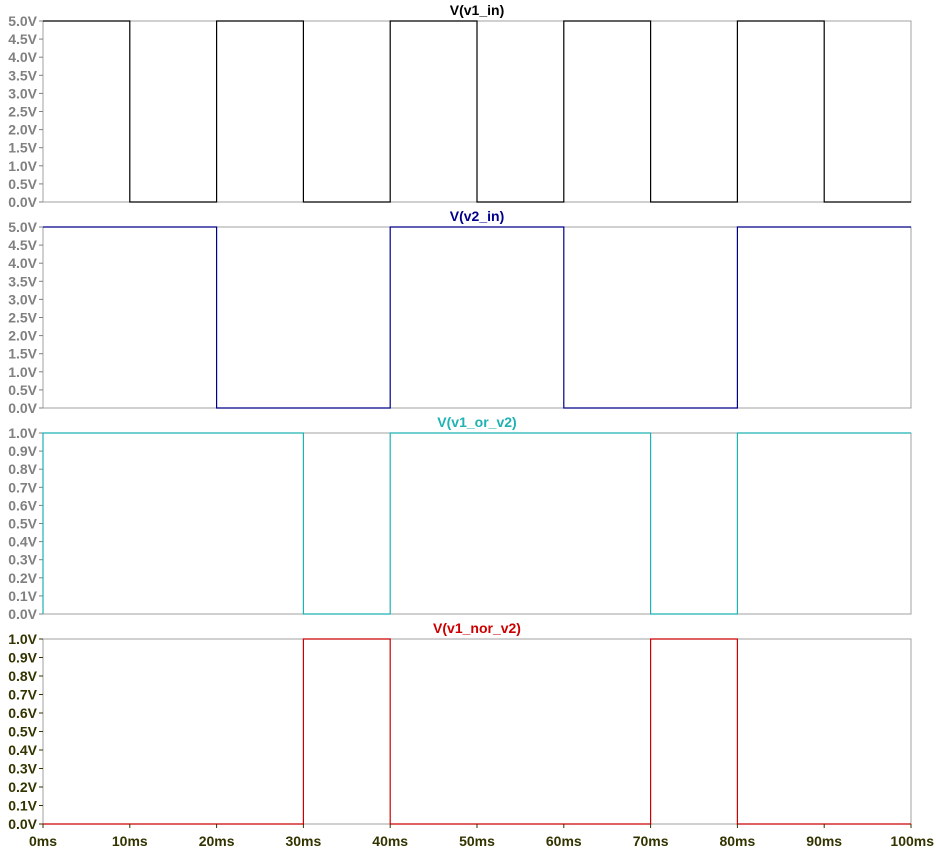  Describe the element at coordinates (303, 841) in the screenshot. I see `x-tick-label: 30ms` at that location.